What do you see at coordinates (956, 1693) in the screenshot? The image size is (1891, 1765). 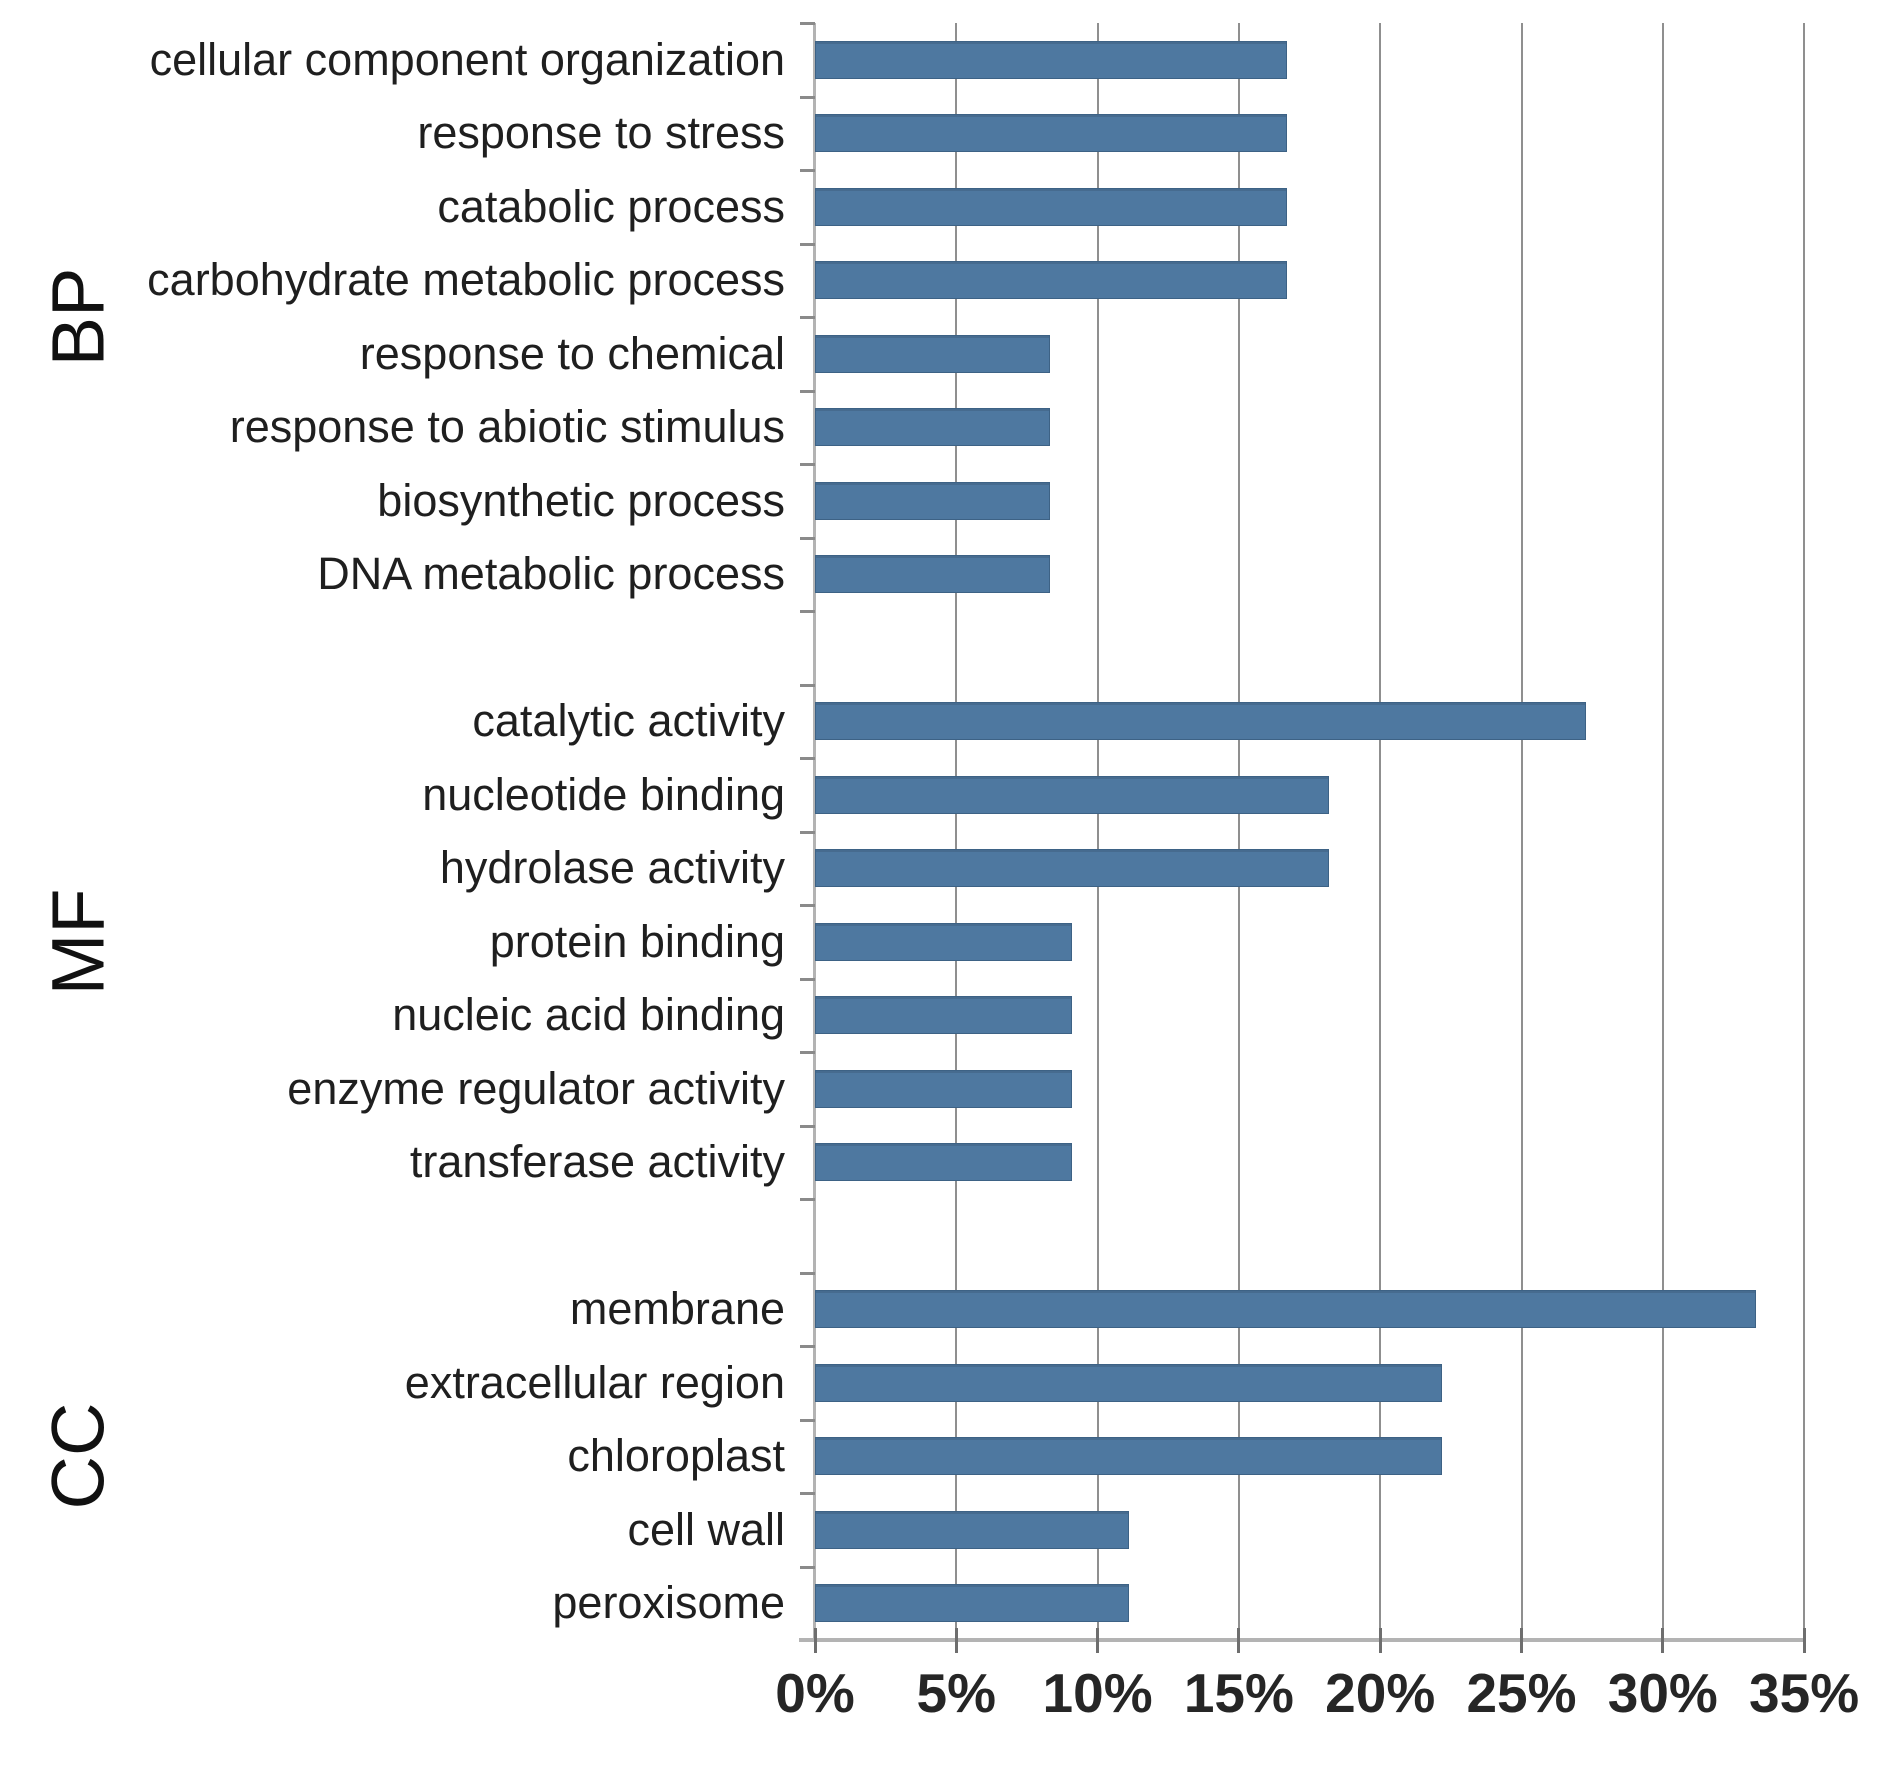 I see `x-axis-label-5%: 5%` at bounding box center [956, 1693].